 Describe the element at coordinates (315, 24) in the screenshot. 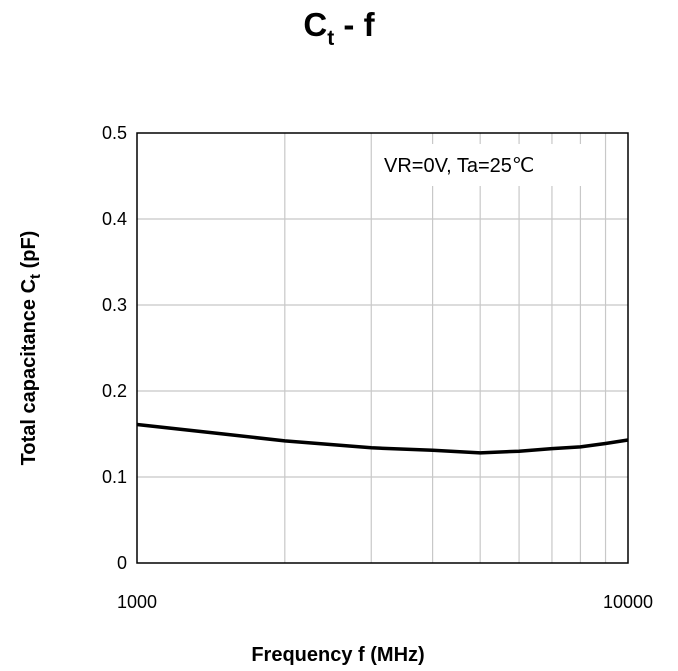

I see `chart-title-main: C` at that location.